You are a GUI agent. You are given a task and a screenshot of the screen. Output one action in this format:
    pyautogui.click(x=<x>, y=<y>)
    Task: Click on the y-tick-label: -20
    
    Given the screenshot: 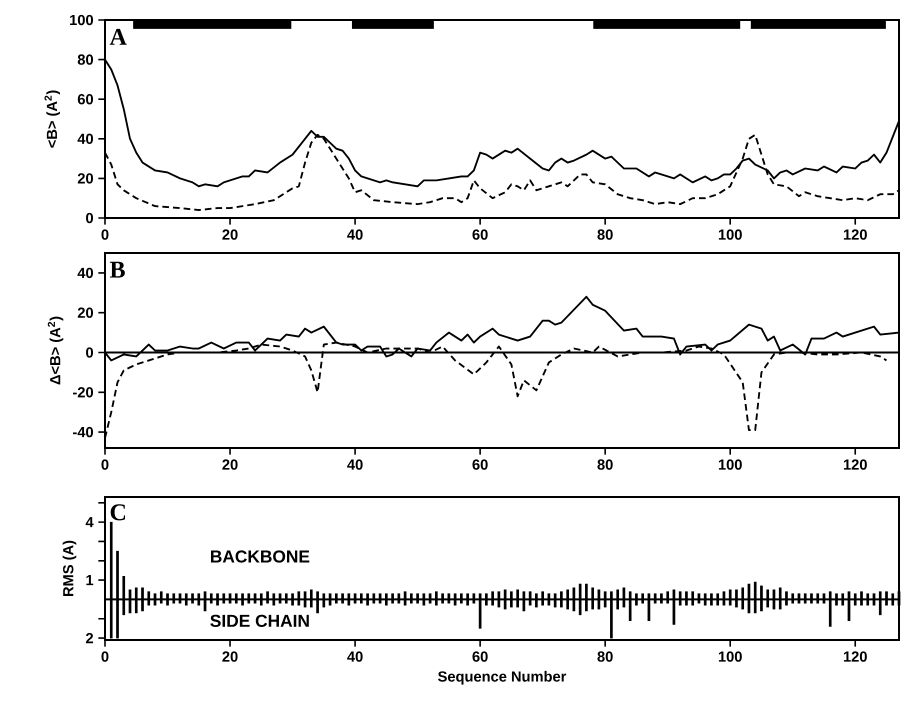 What is the action you would take?
    pyautogui.click(x=83, y=392)
    